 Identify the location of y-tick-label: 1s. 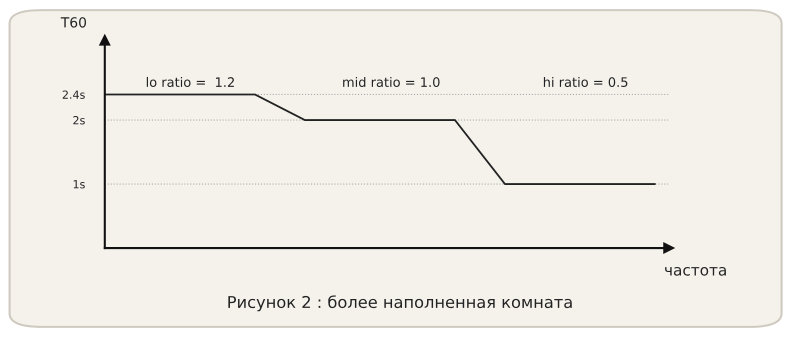
(79, 184).